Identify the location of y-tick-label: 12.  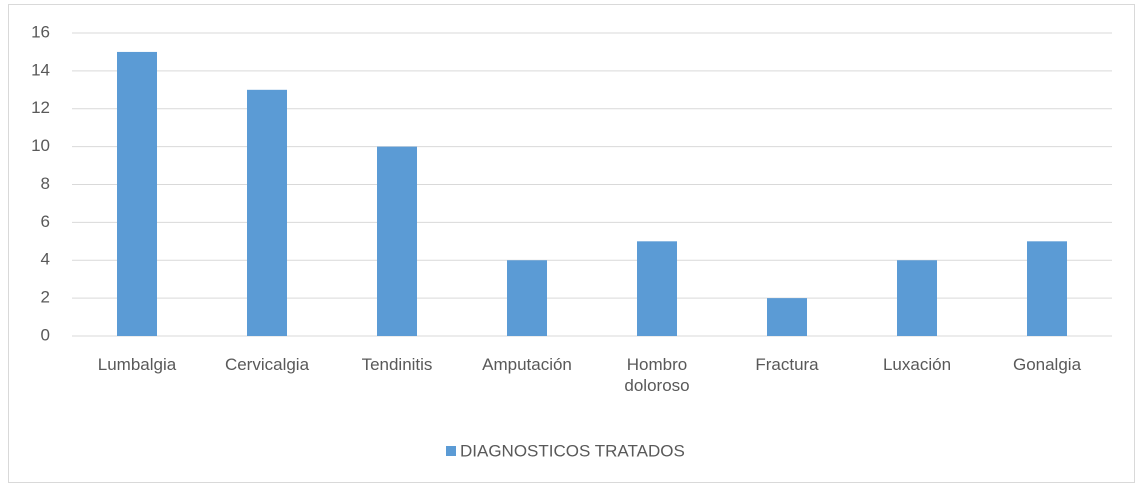
(40, 107).